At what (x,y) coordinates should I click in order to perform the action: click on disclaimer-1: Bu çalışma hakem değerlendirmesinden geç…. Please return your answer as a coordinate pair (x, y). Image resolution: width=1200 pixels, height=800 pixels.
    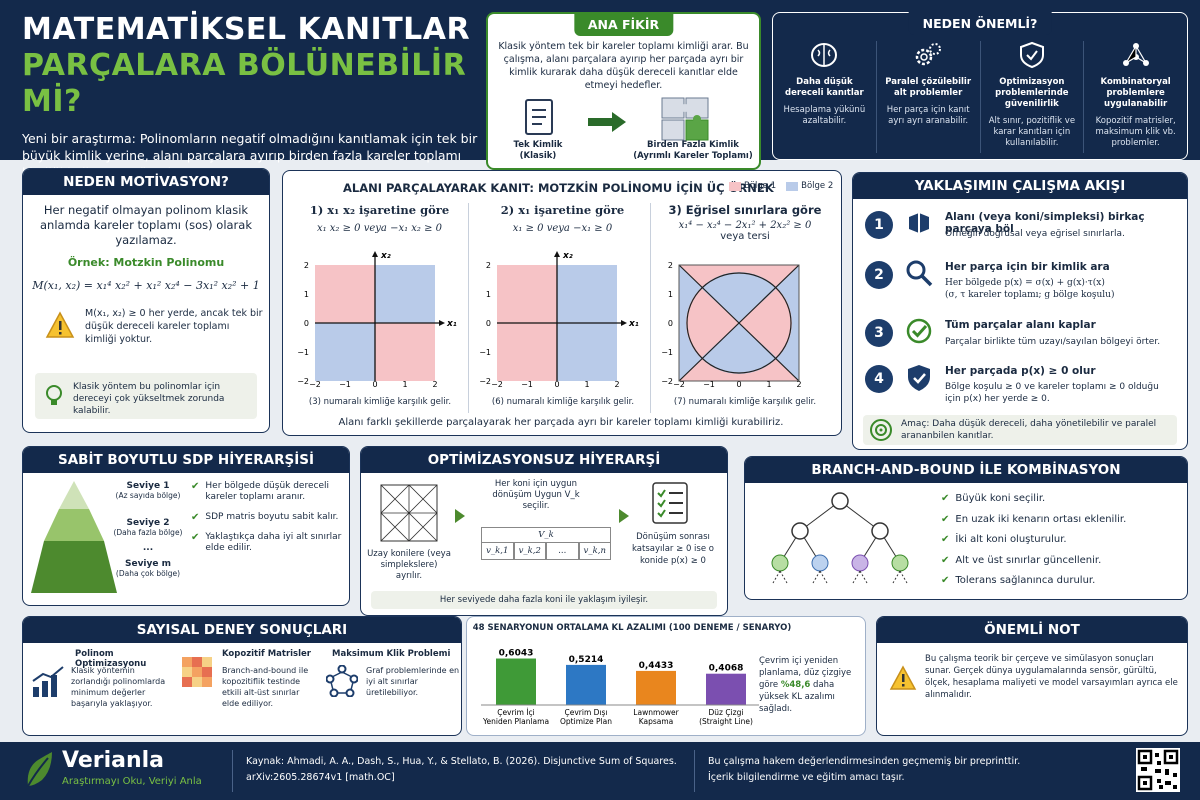
    Looking at the image, I should click on (864, 761).